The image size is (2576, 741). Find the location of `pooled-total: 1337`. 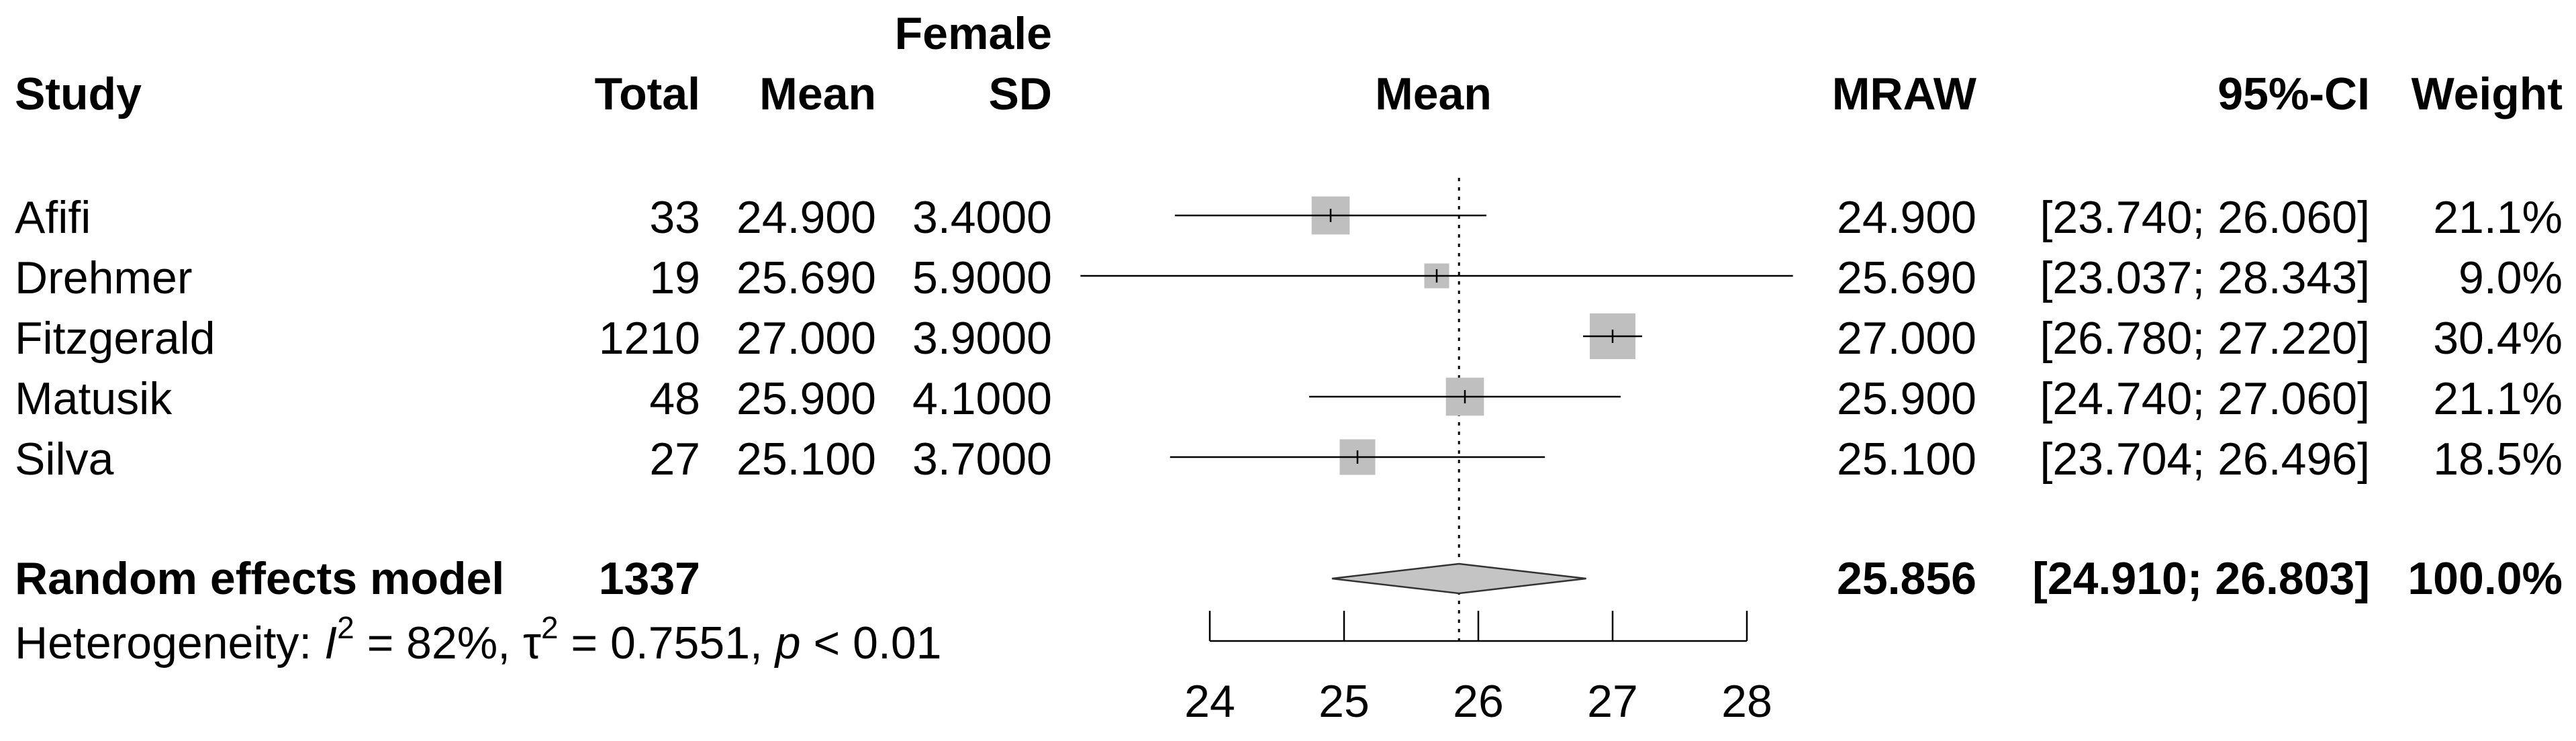

pooled-total: 1337 is located at coordinates (649, 579).